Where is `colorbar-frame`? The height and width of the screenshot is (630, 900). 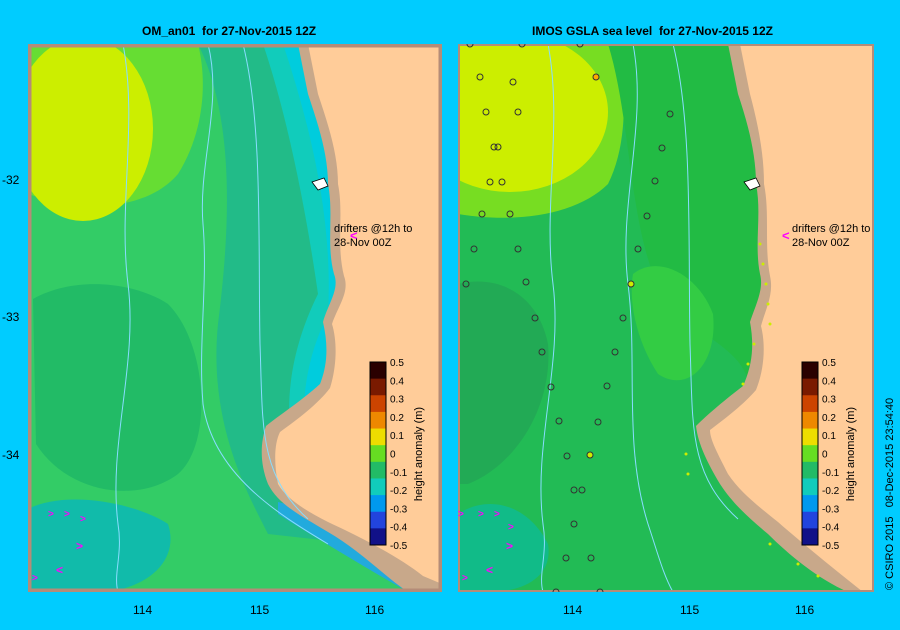
colorbar-frame is located at coordinates (810, 453).